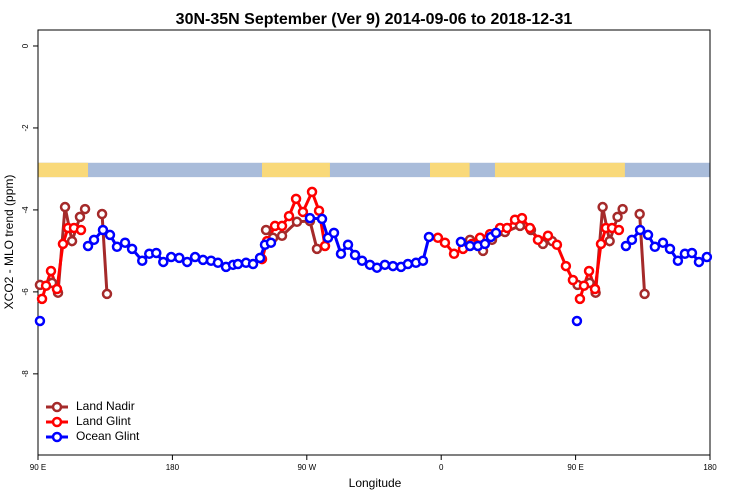  I want to click on y-tick-label: -6, so click(25, 292).